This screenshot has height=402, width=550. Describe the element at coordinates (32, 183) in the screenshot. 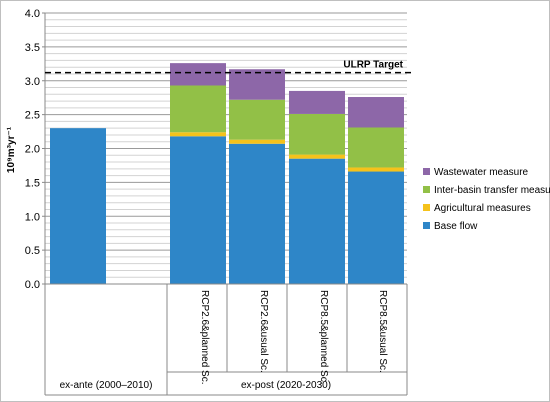

I see `y-tick-label: 1.5` at that location.